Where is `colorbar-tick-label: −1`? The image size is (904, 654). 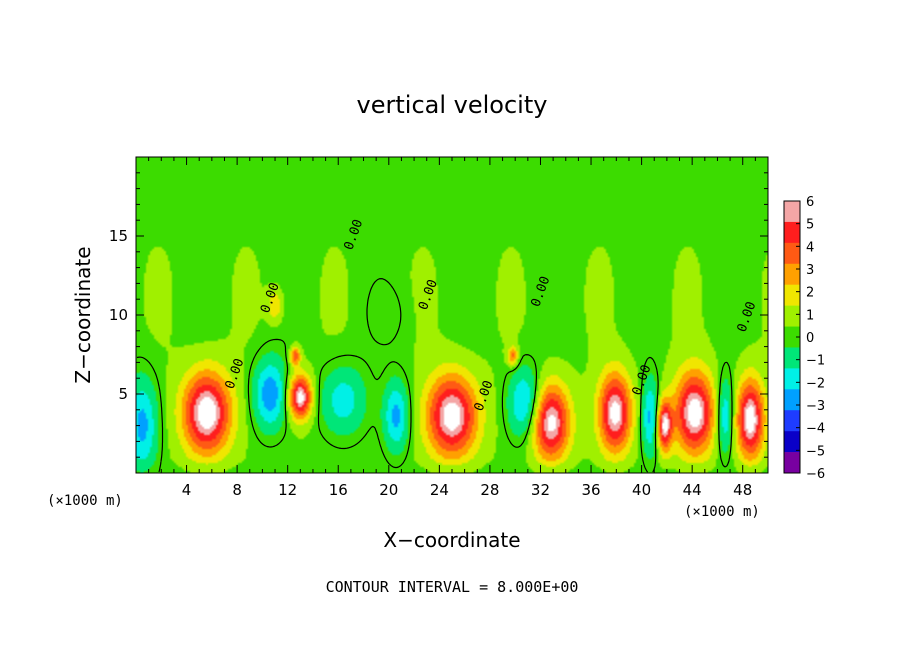
colorbar-tick-label: −1 is located at coordinates (815, 361).